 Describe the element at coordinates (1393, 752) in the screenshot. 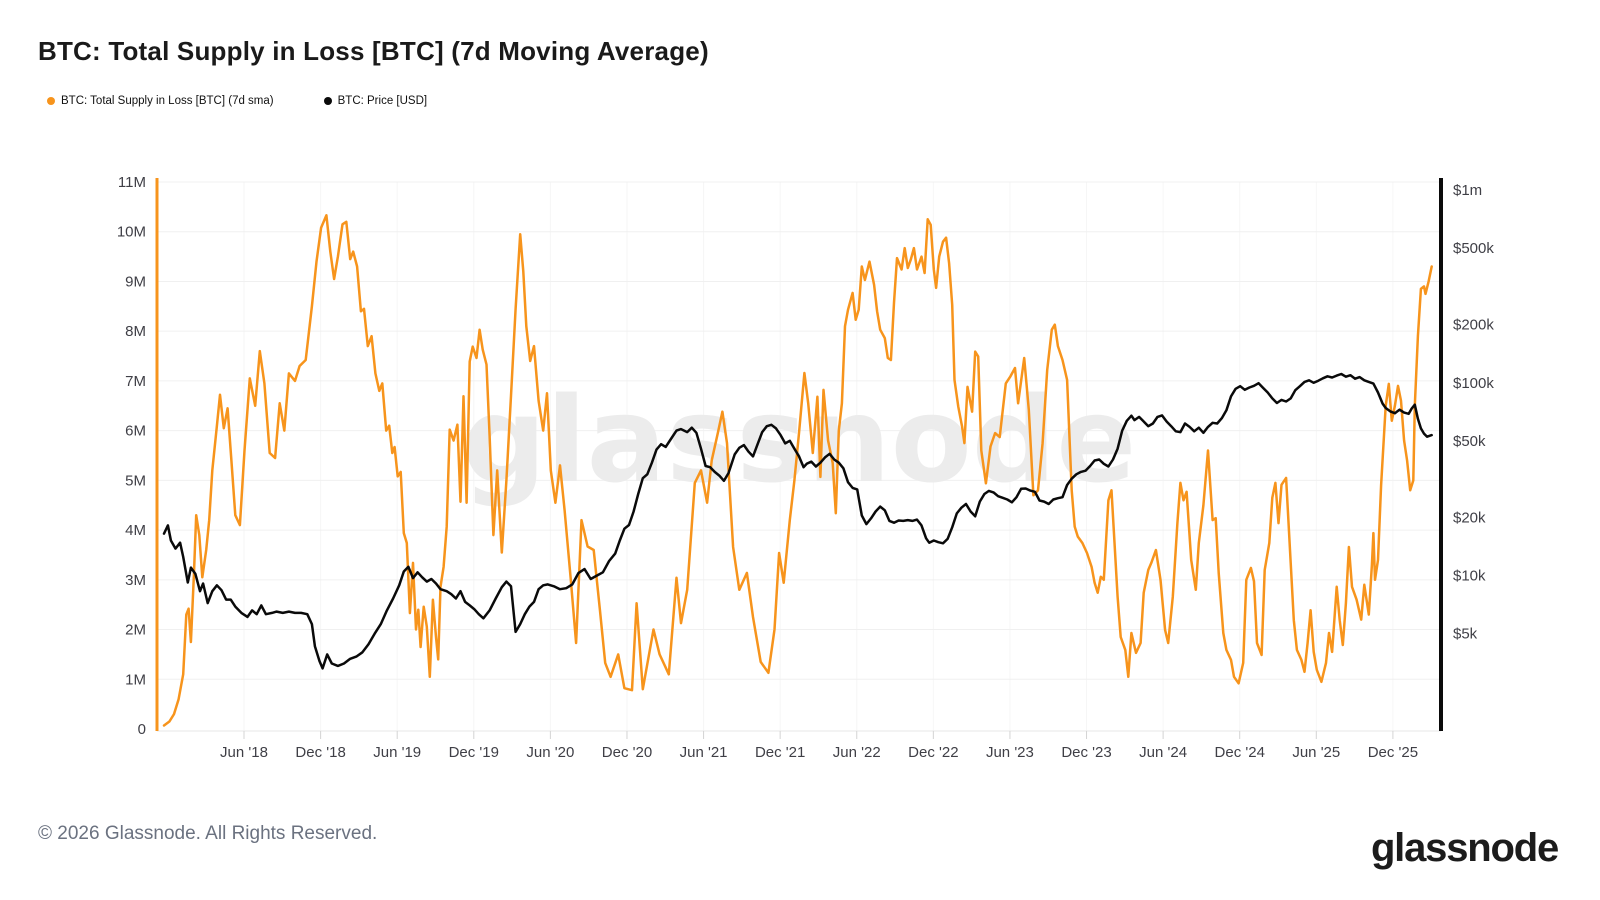

I see `x-tick-label: Dec '25` at that location.